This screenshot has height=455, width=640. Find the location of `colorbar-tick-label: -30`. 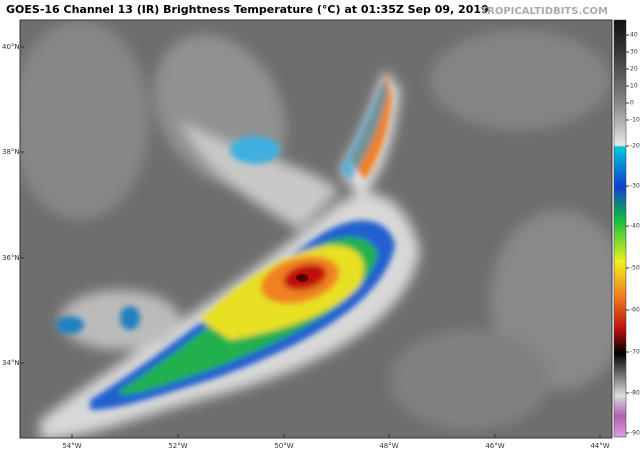

colorbar-tick-label: -30 is located at coordinates (635, 186).